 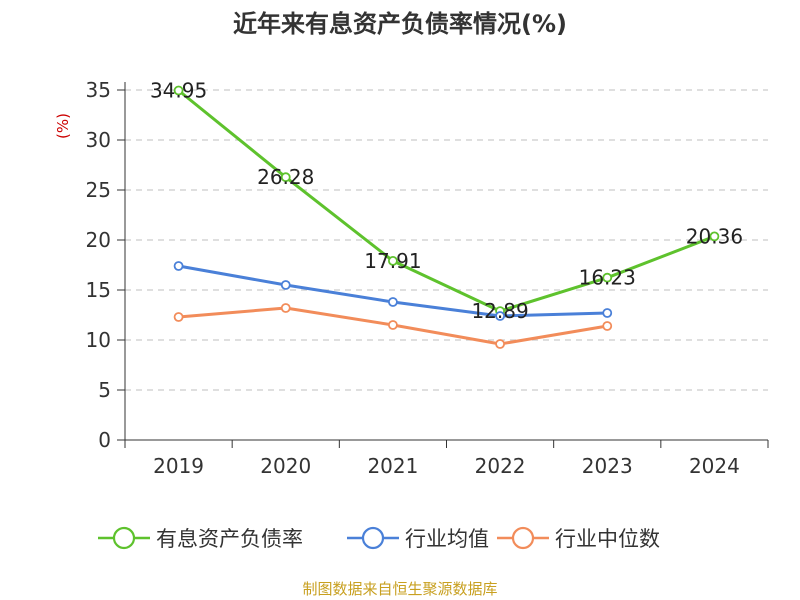 What do you see at coordinates (98, 340) in the screenshot?
I see `y-tick-label: 10` at bounding box center [98, 340].